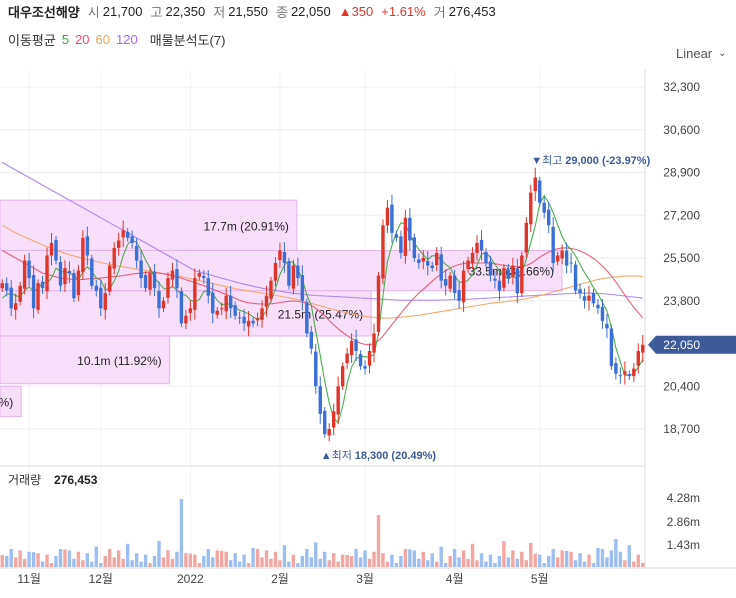 Image resolution: width=736 pixels, height=598 pixels. Describe the element at coordinates (122, 11) in the screenshot. I see `open-value: 21,700` at that location.